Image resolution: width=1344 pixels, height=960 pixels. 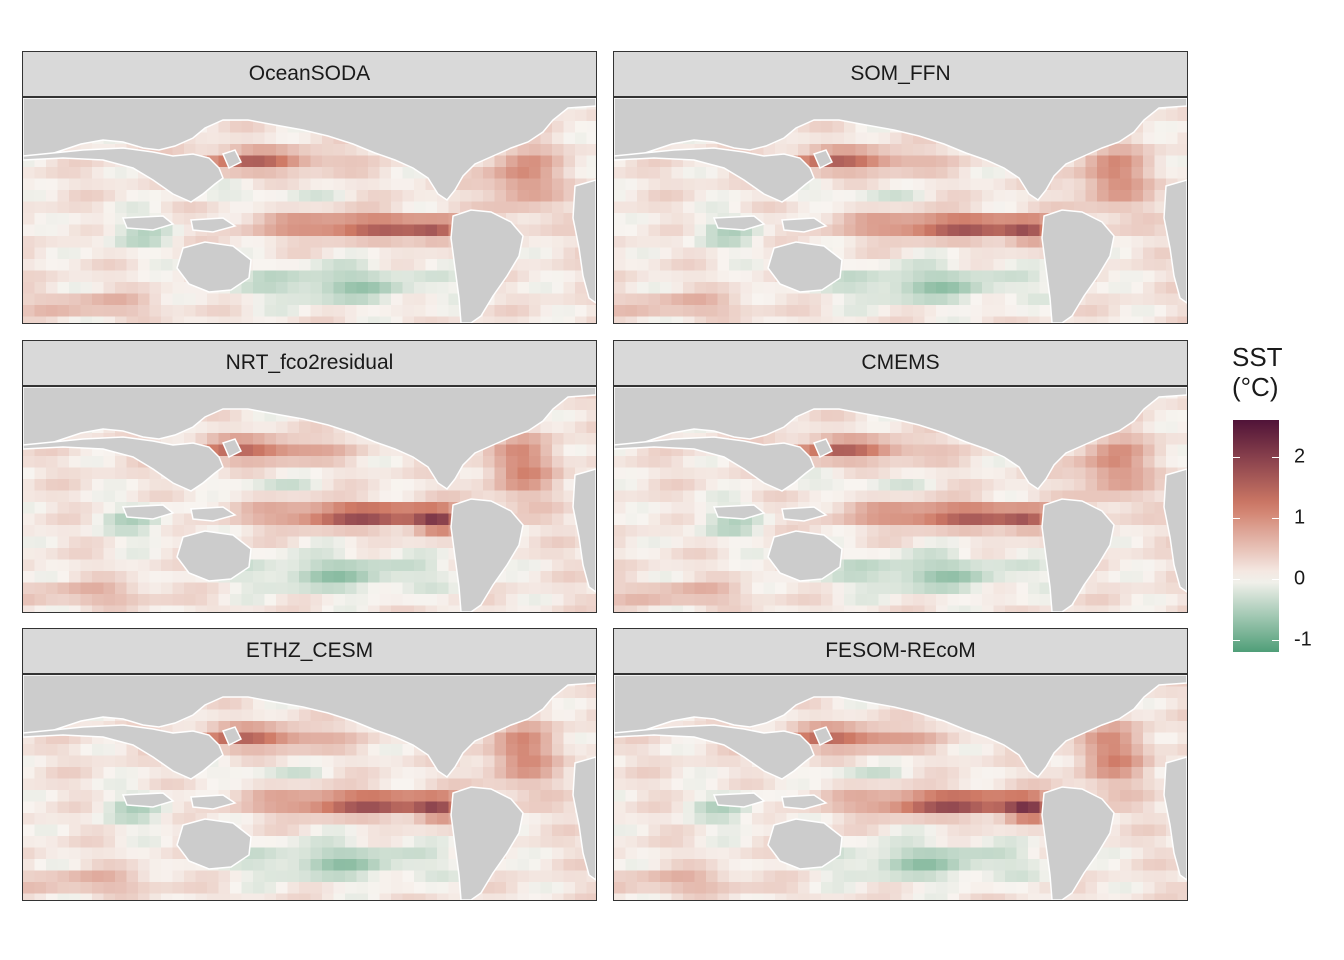 What do you see at coordinates (900, 363) in the screenshot?
I see `facet-title: CMEMS` at bounding box center [900, 363].